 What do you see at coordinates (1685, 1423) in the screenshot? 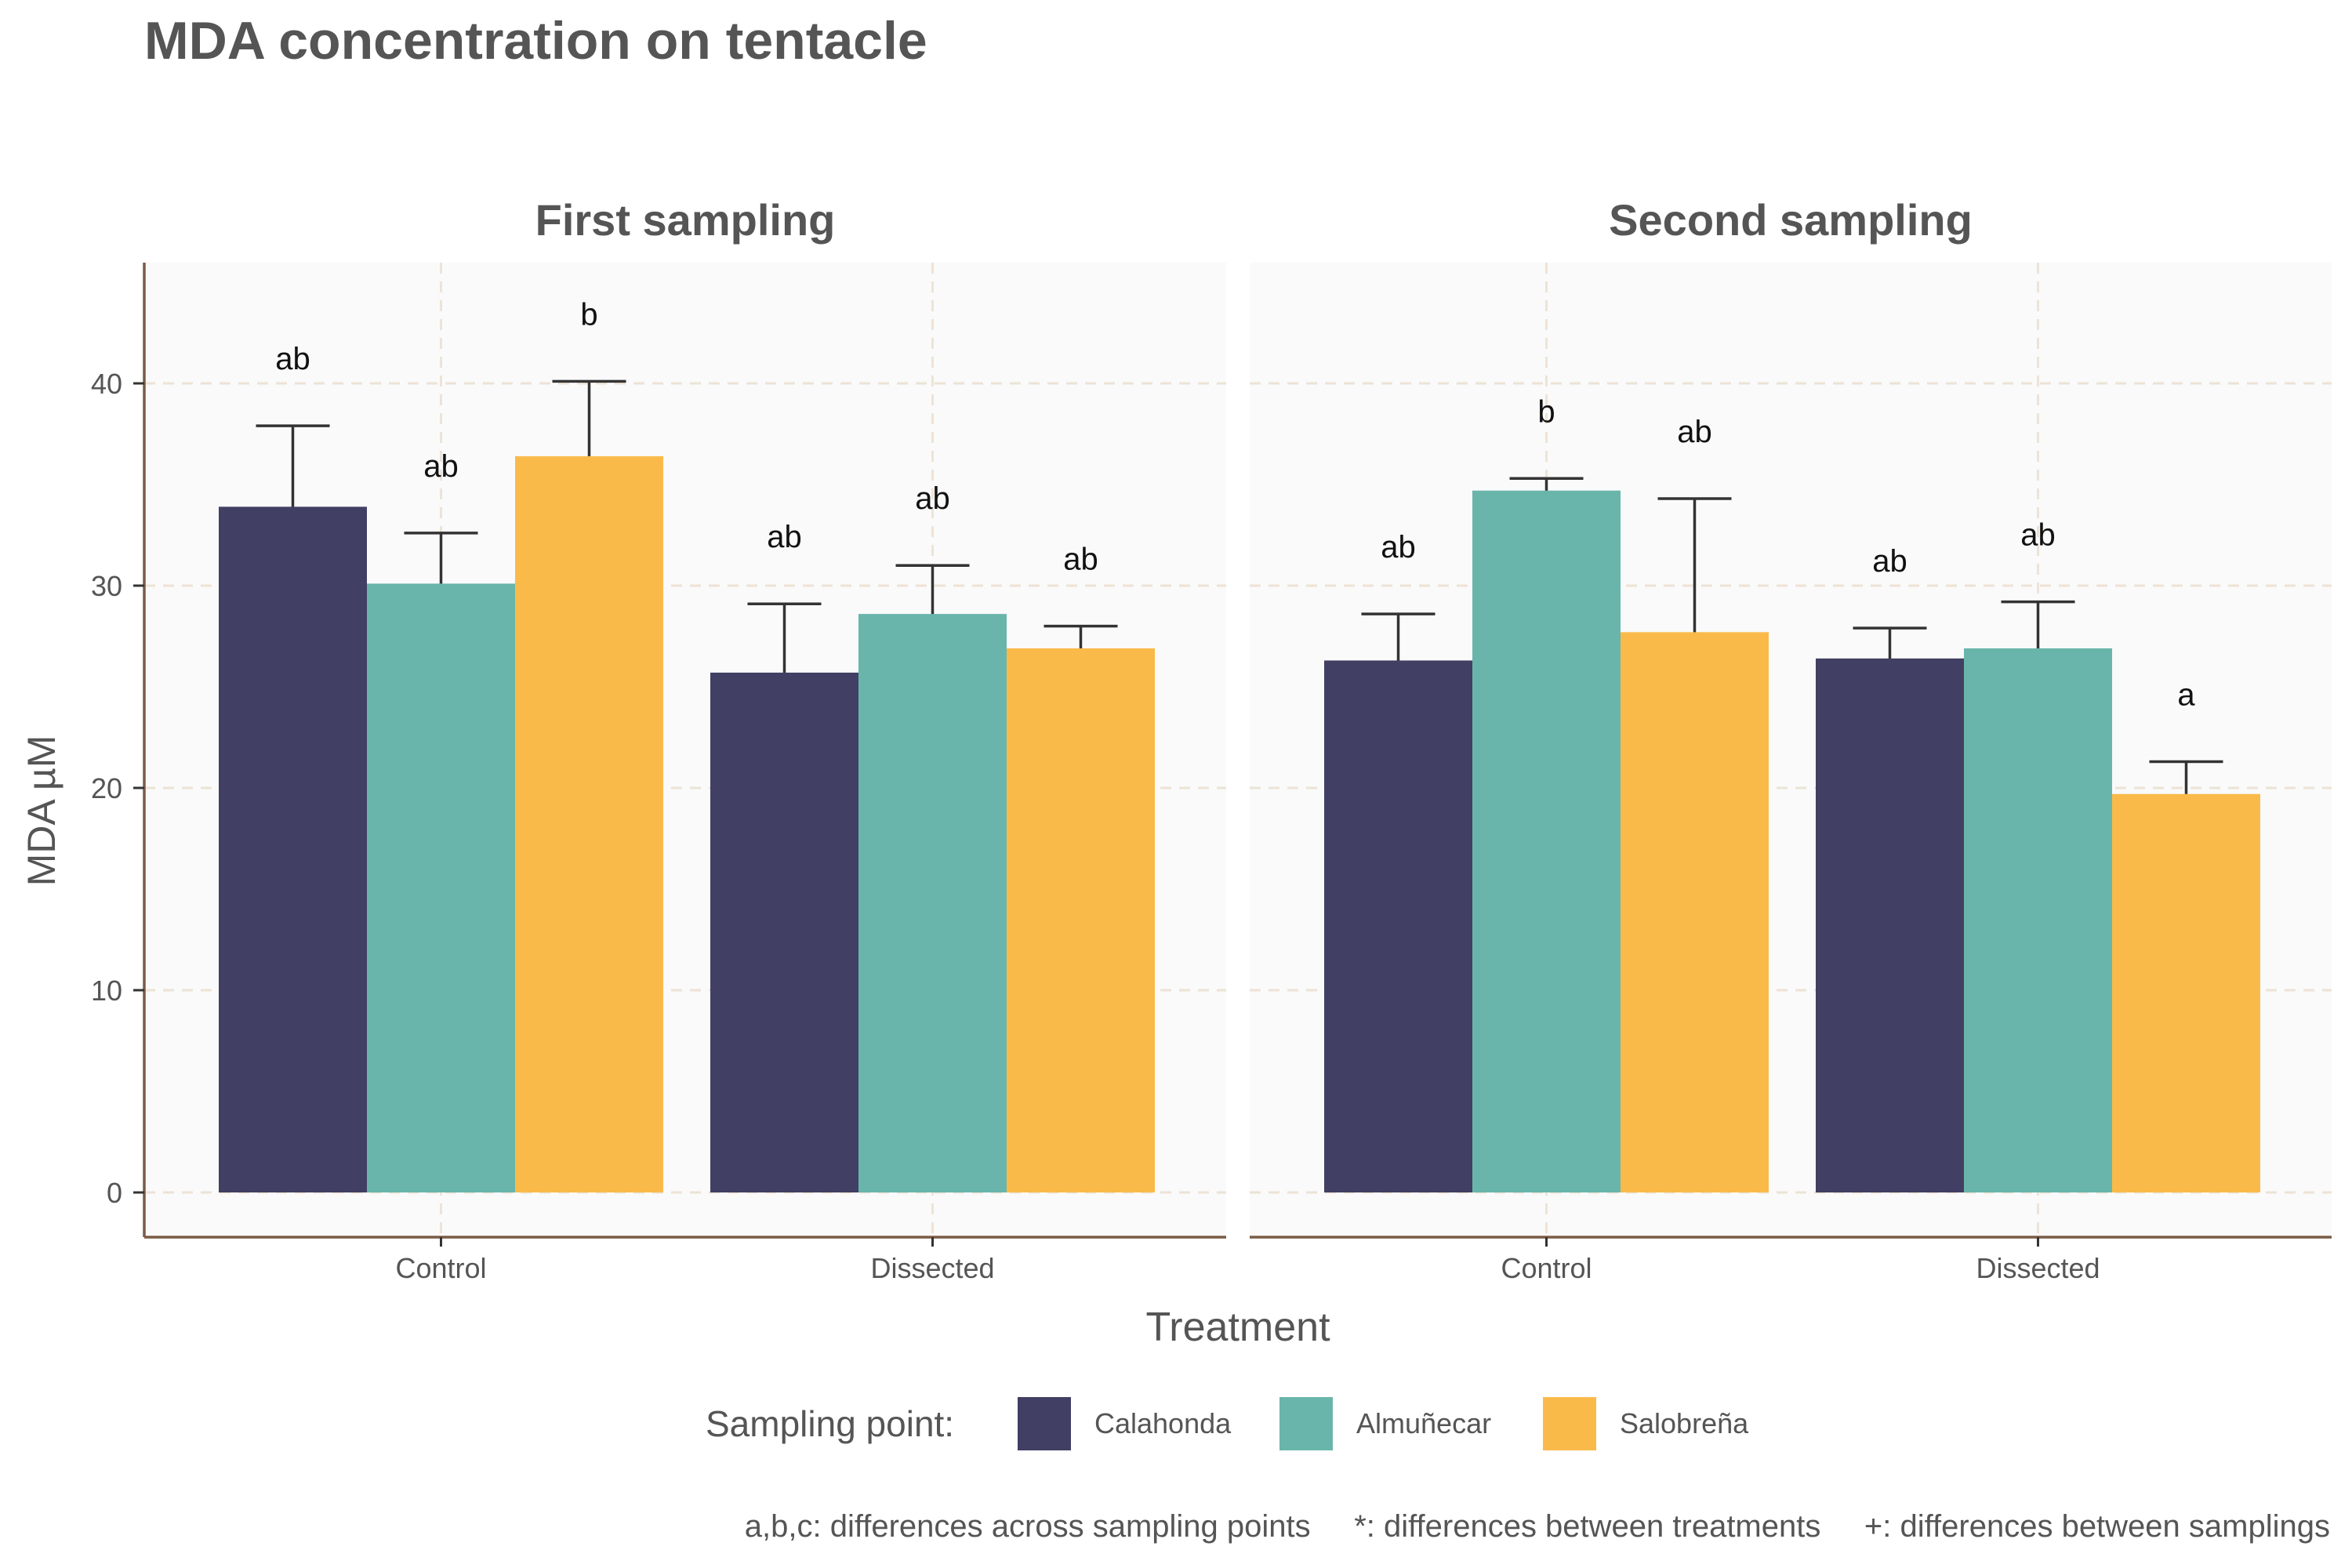
I see `legend-label-salobrena: Salobreña` at bounding box center [1685, 1423].